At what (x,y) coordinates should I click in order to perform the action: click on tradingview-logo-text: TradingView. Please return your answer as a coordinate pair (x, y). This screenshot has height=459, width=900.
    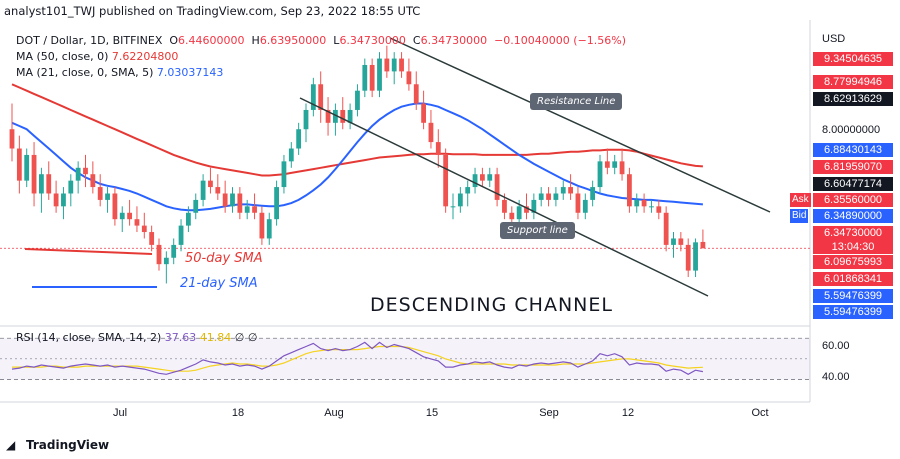
    Looking at the image, I should click on (68, 445).